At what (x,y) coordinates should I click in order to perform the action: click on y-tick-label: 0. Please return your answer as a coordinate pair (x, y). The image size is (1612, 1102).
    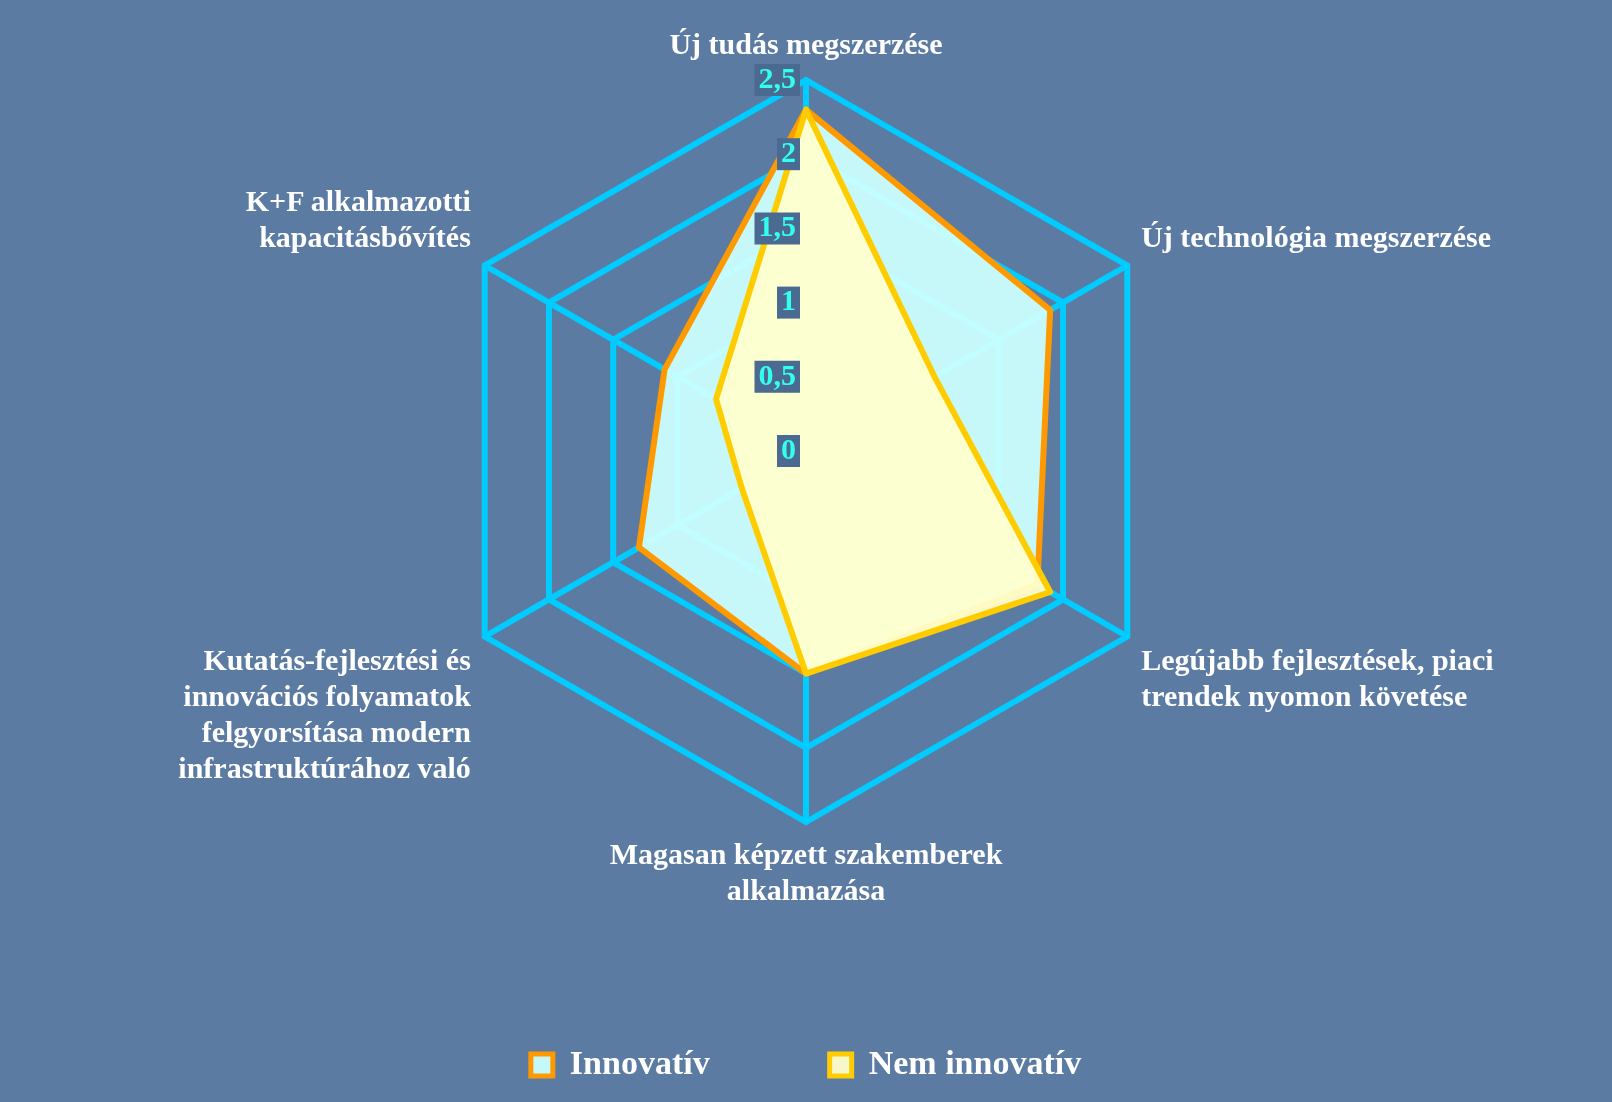
    Looking at the image, I should click on (788, 448).